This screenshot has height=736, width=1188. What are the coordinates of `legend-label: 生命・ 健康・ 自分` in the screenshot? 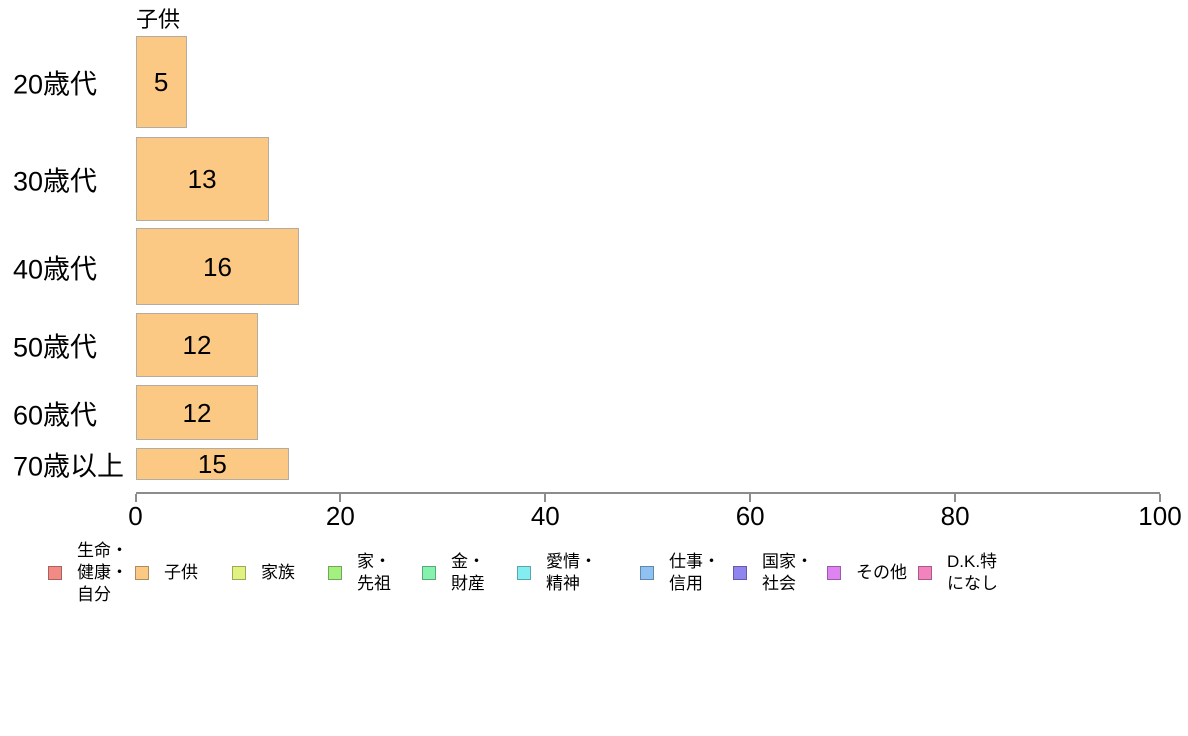 It's located at (102, 572).